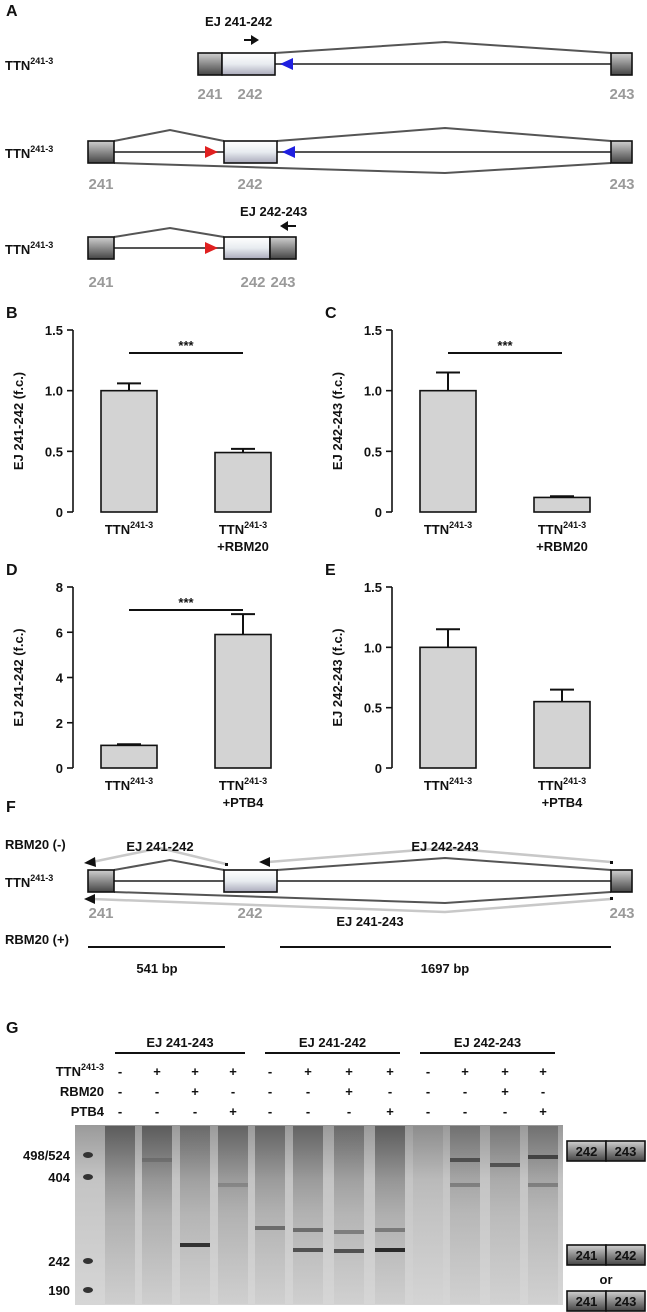 The height and width of the screenshot is (1312, 647). I want to click on marker-label: 190, so click(59, 1290).